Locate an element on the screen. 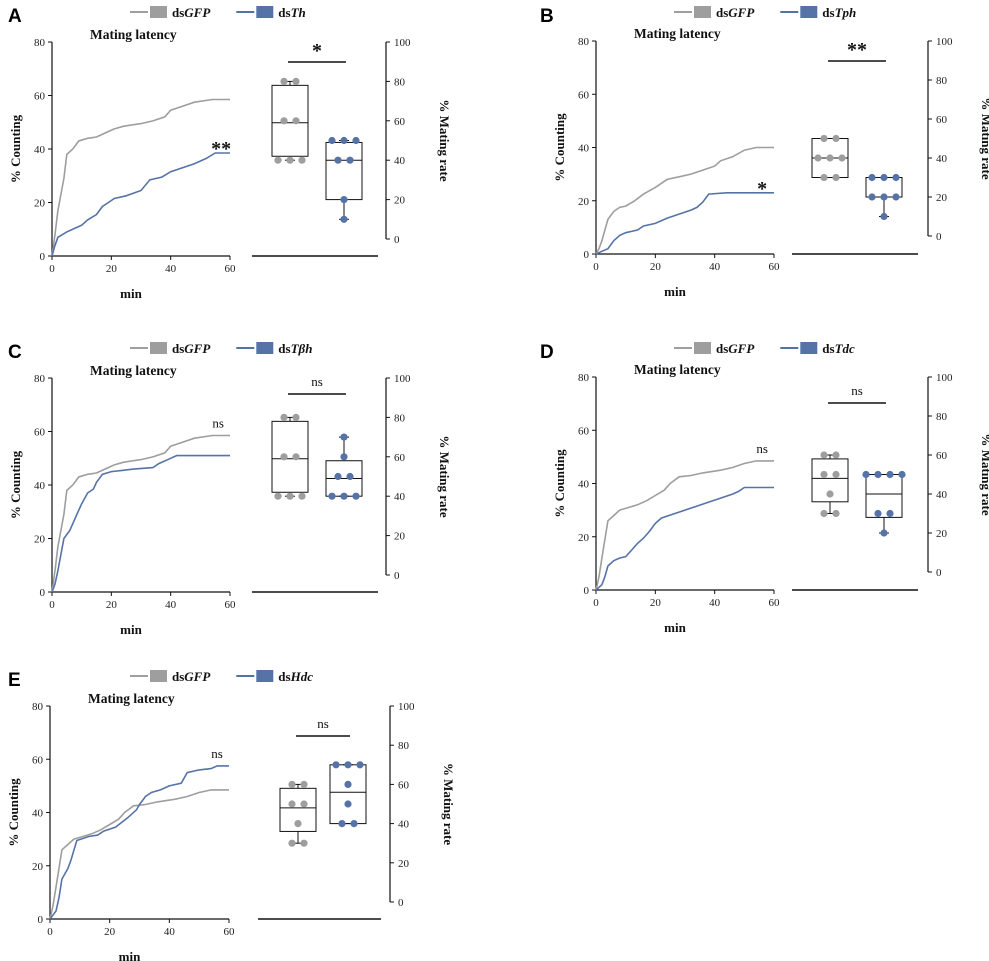 The width and height of the screenshot is (989, 961). x-tick-label: 60 is located at coordinates (775, 603).